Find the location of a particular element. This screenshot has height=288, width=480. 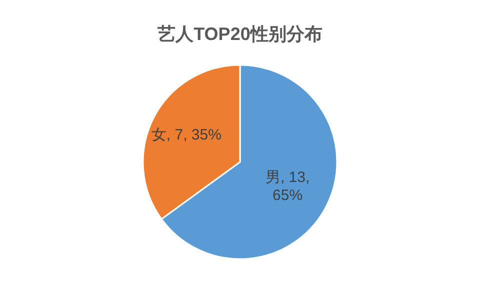

slice-label: 女, 7, 35% is located at coordinates (186, 135).